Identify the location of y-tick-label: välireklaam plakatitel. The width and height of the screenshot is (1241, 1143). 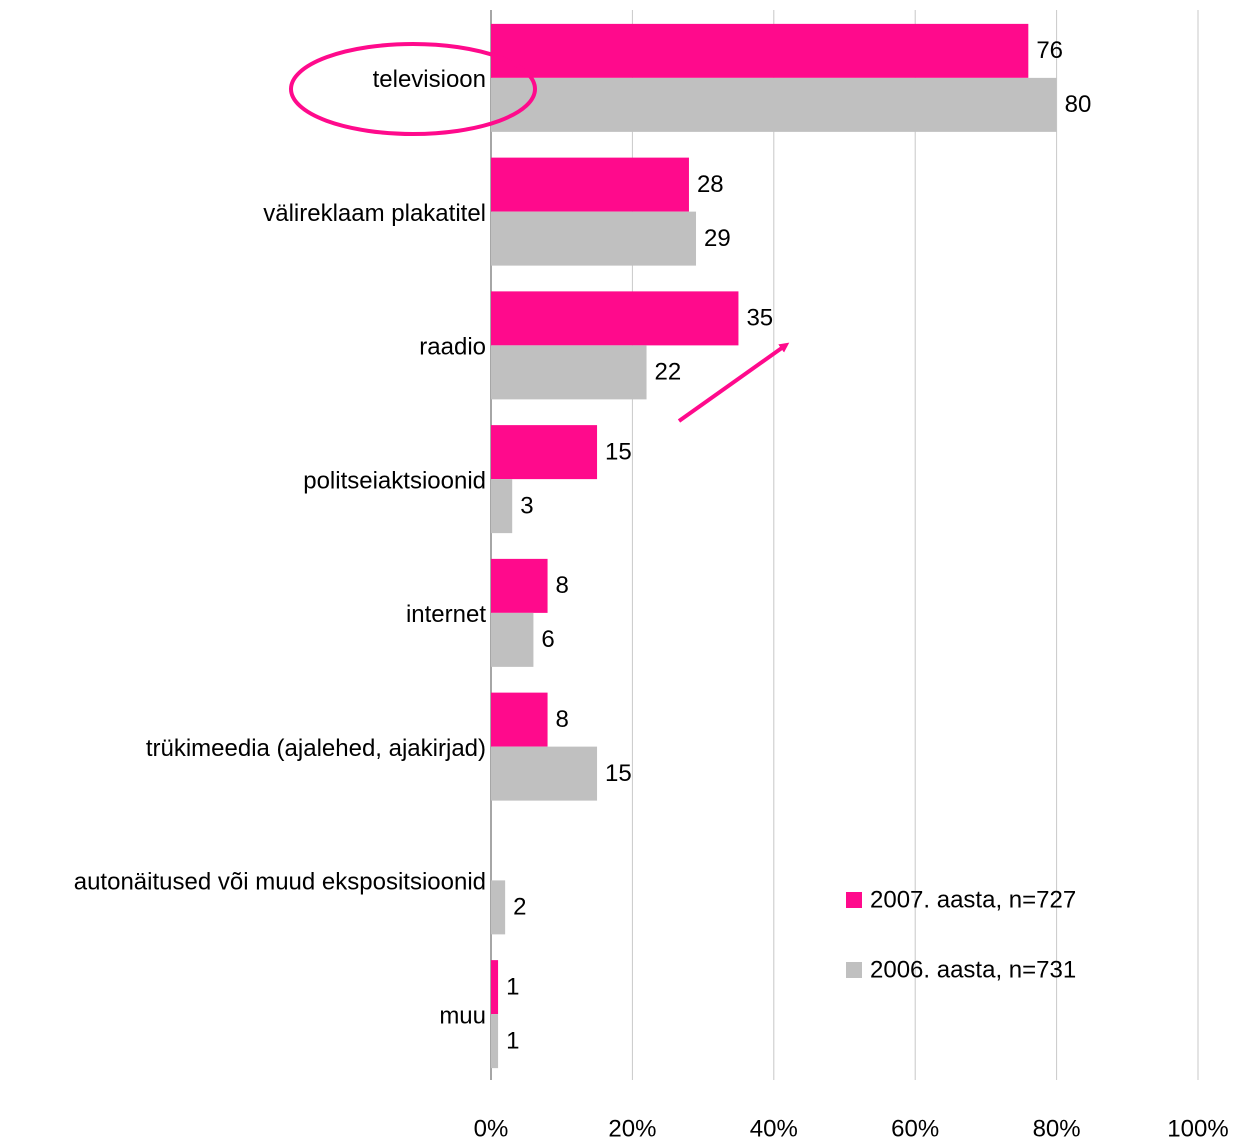
(374, 213).